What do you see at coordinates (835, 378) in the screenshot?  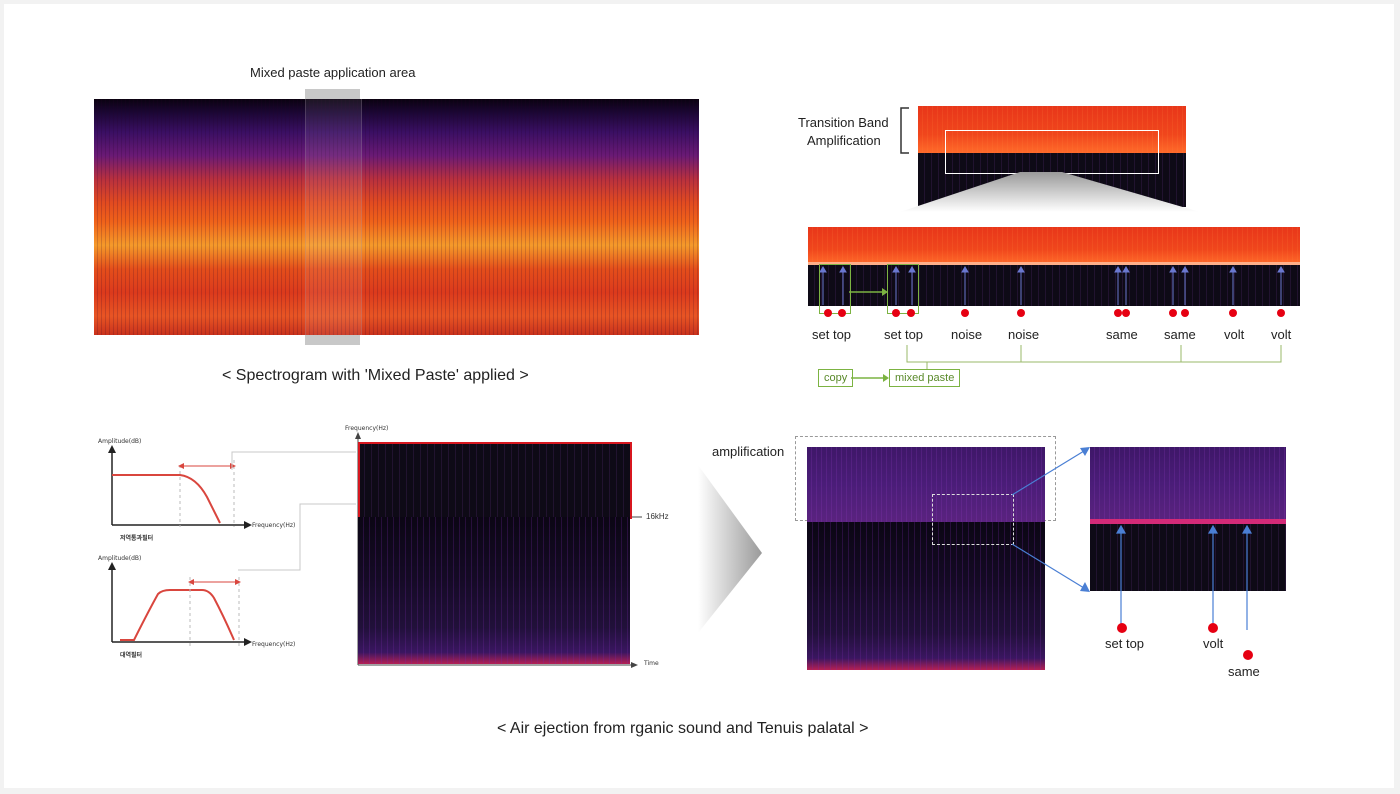 I see `copy-tag: copy` at bounding box center [835, 378].